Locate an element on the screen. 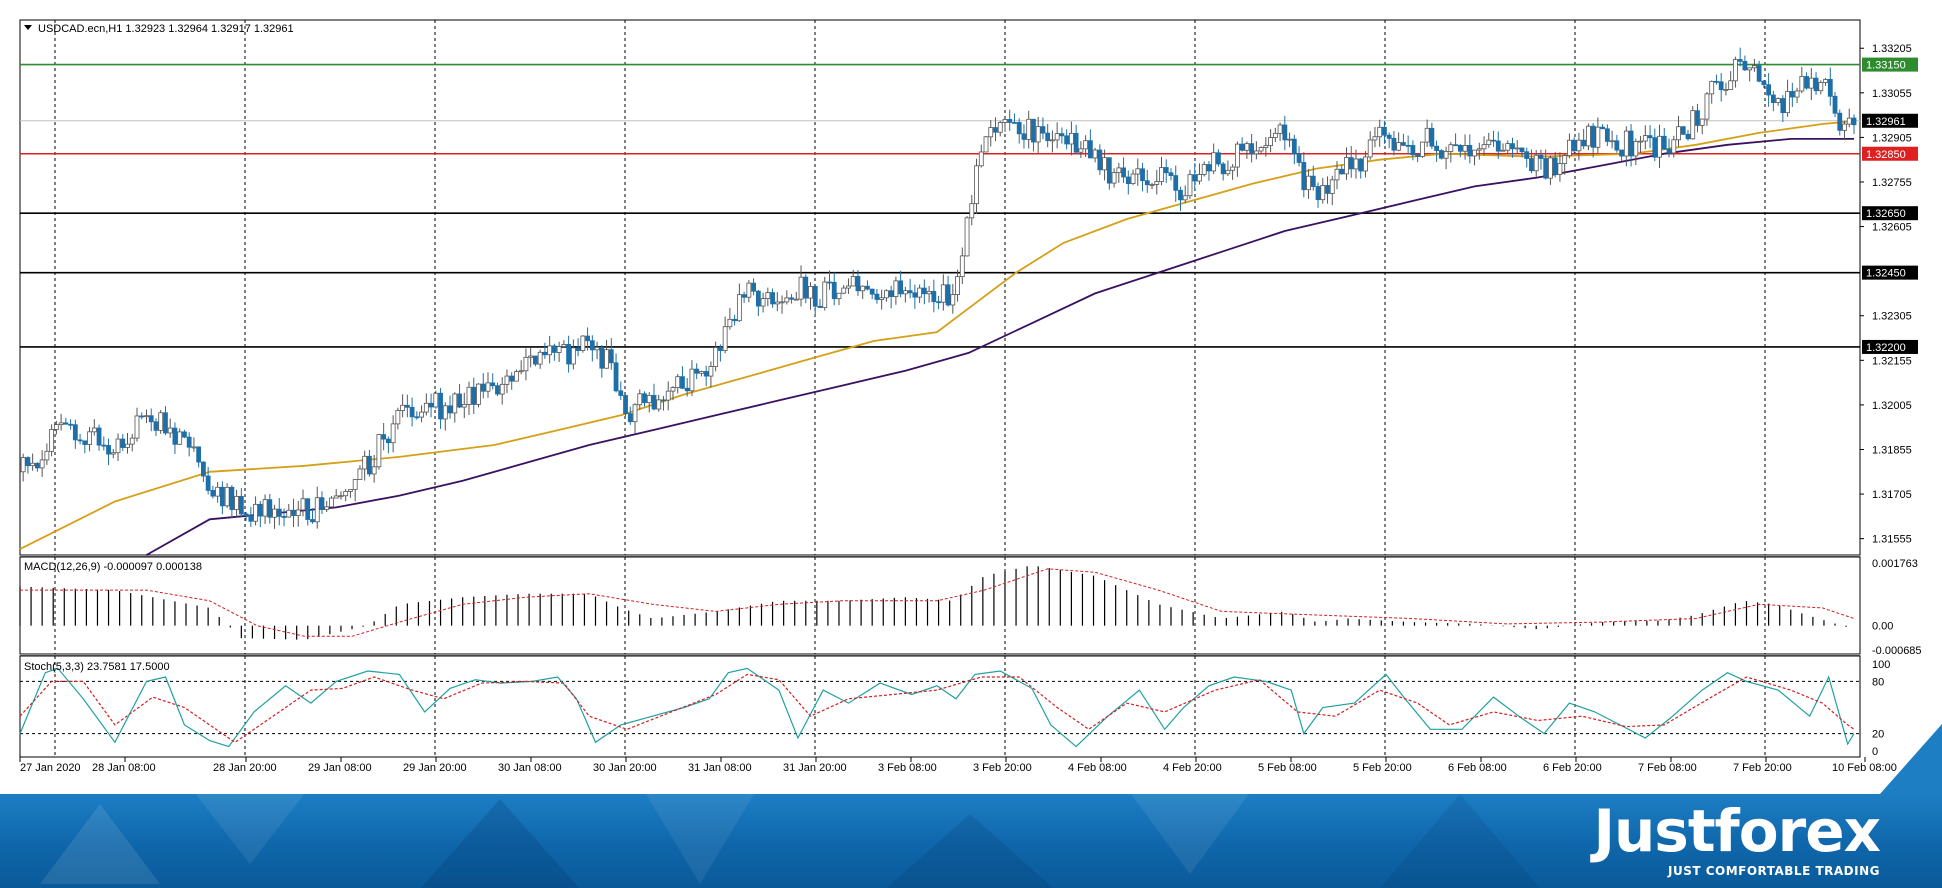  symbol-dropdown-icon is located at coordinates (28, 27).